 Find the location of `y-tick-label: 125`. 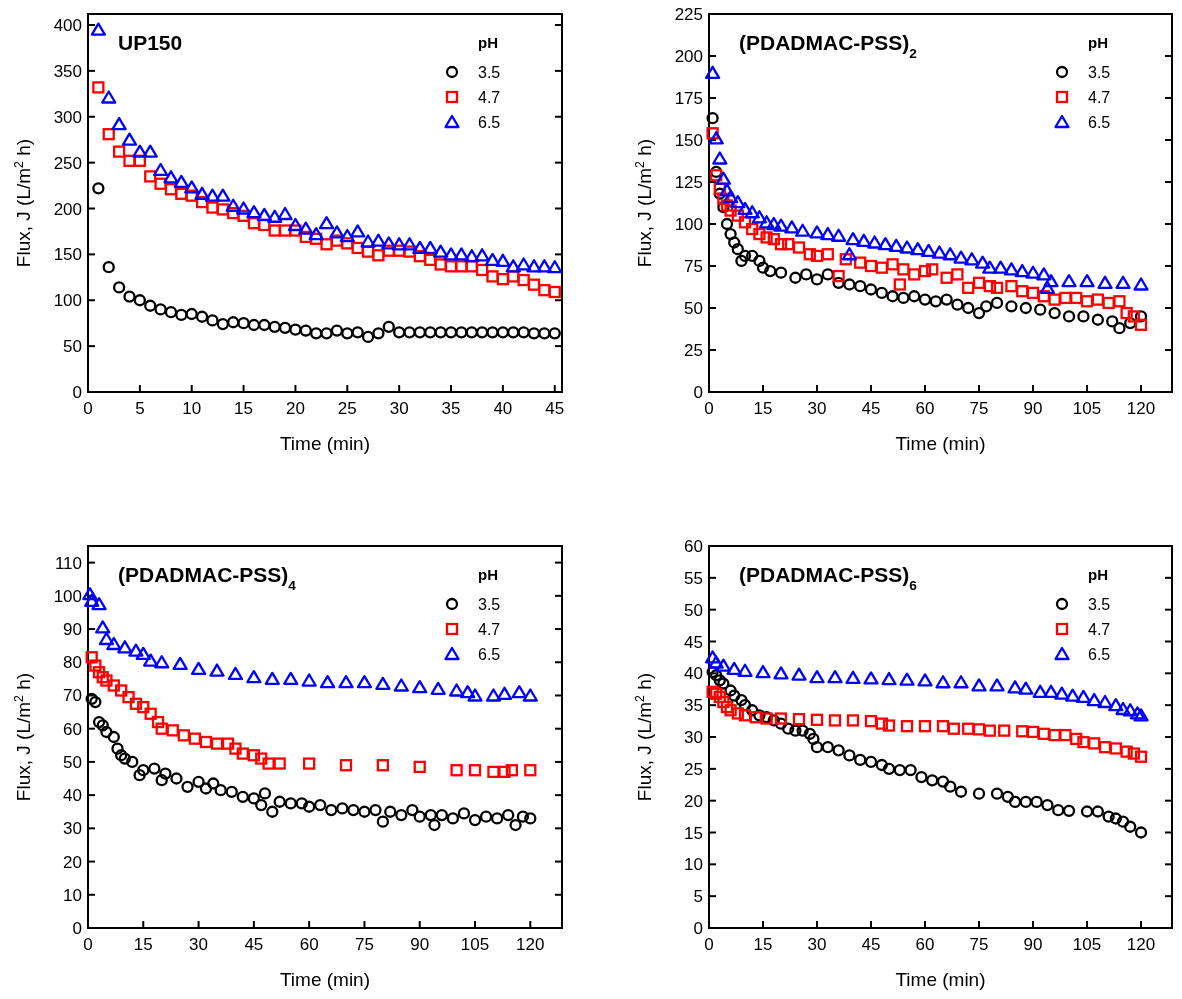

y-tick-label: 125 is located at coordinates (688, 182).